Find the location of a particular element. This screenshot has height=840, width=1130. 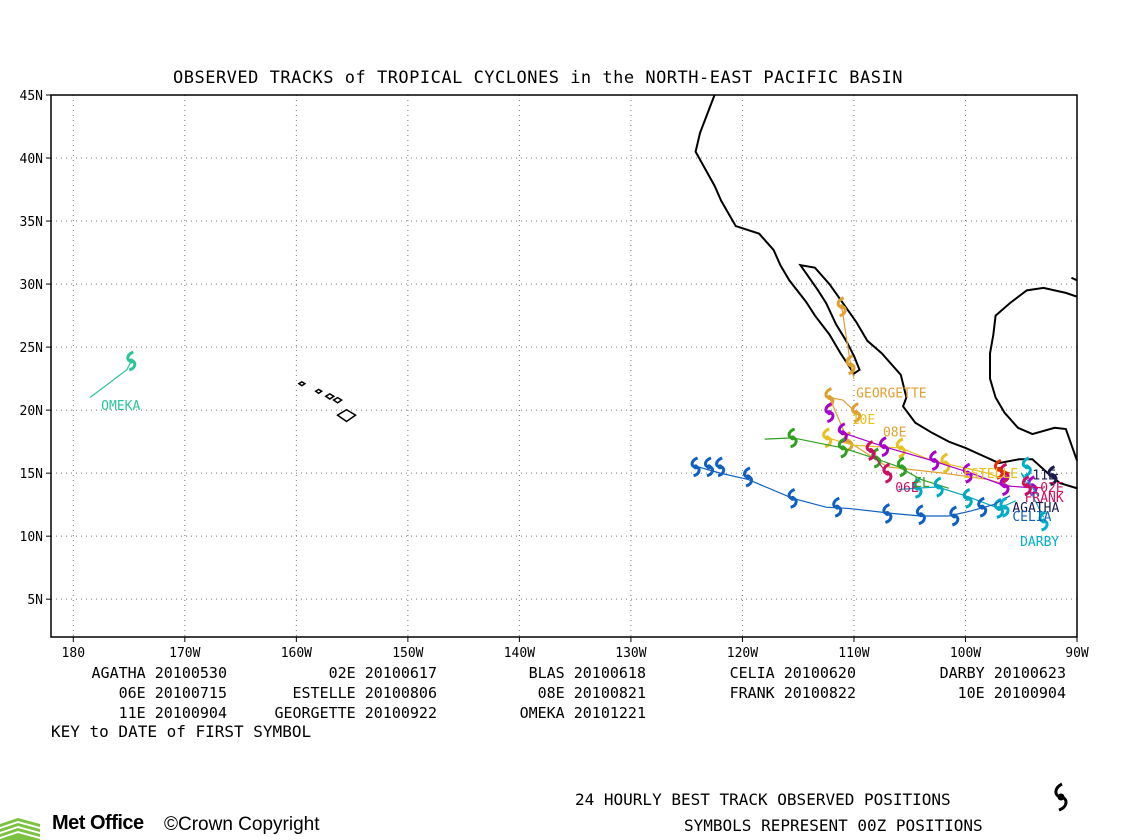

storm-track-frank is located at coordinates (931, 449).